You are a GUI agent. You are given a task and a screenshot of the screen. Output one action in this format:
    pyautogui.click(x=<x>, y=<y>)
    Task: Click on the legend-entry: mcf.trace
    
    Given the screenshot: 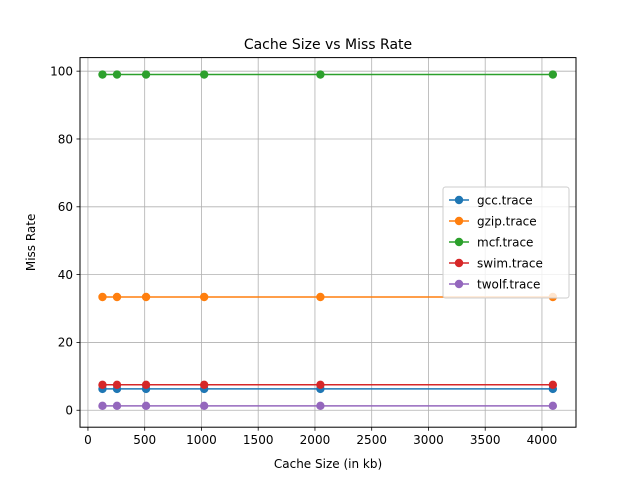 What is the action you would take?
    pyautogui.click(x=491, y=242)
    